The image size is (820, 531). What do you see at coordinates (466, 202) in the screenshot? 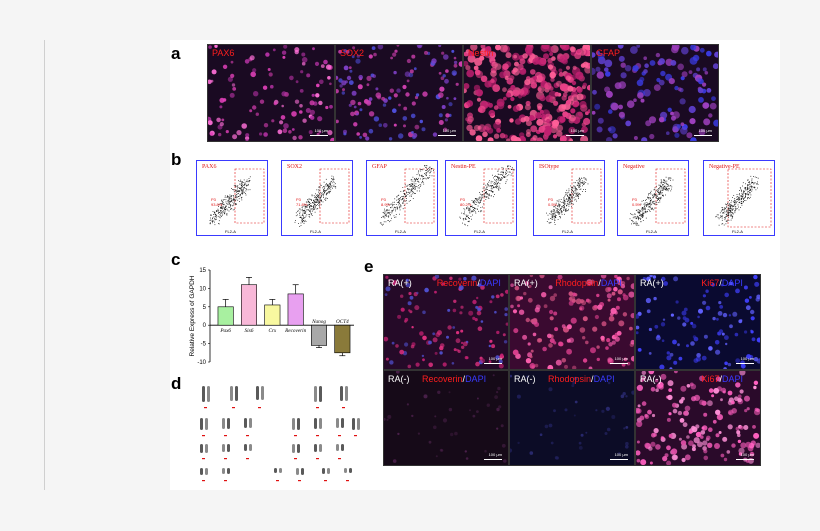
I see `gate-percentage: P3 80.2%` at bounding box center [466, 202].